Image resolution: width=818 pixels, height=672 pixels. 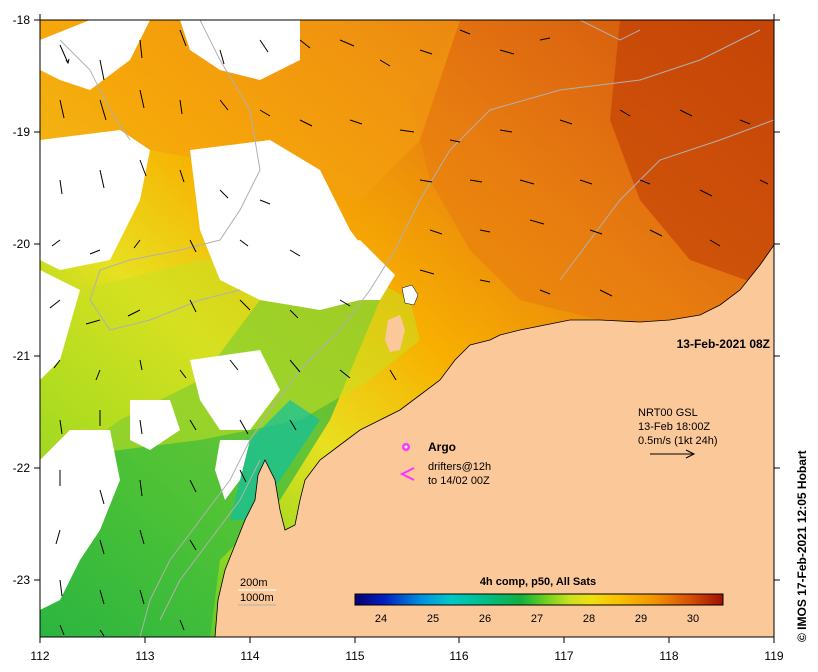 What do you see at coordinates (254, 583) in the screenshot?
I see `bathy-200m-label: 200m` at bounding box center [254, 583].